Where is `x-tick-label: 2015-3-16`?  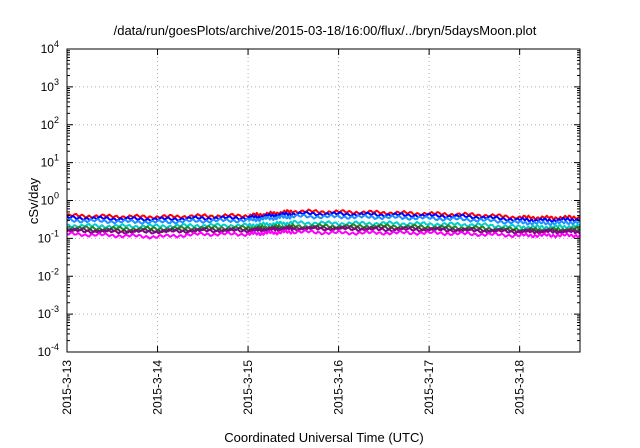 x-tick-label: 2015-3-16 is located at coordinates (339, 387).